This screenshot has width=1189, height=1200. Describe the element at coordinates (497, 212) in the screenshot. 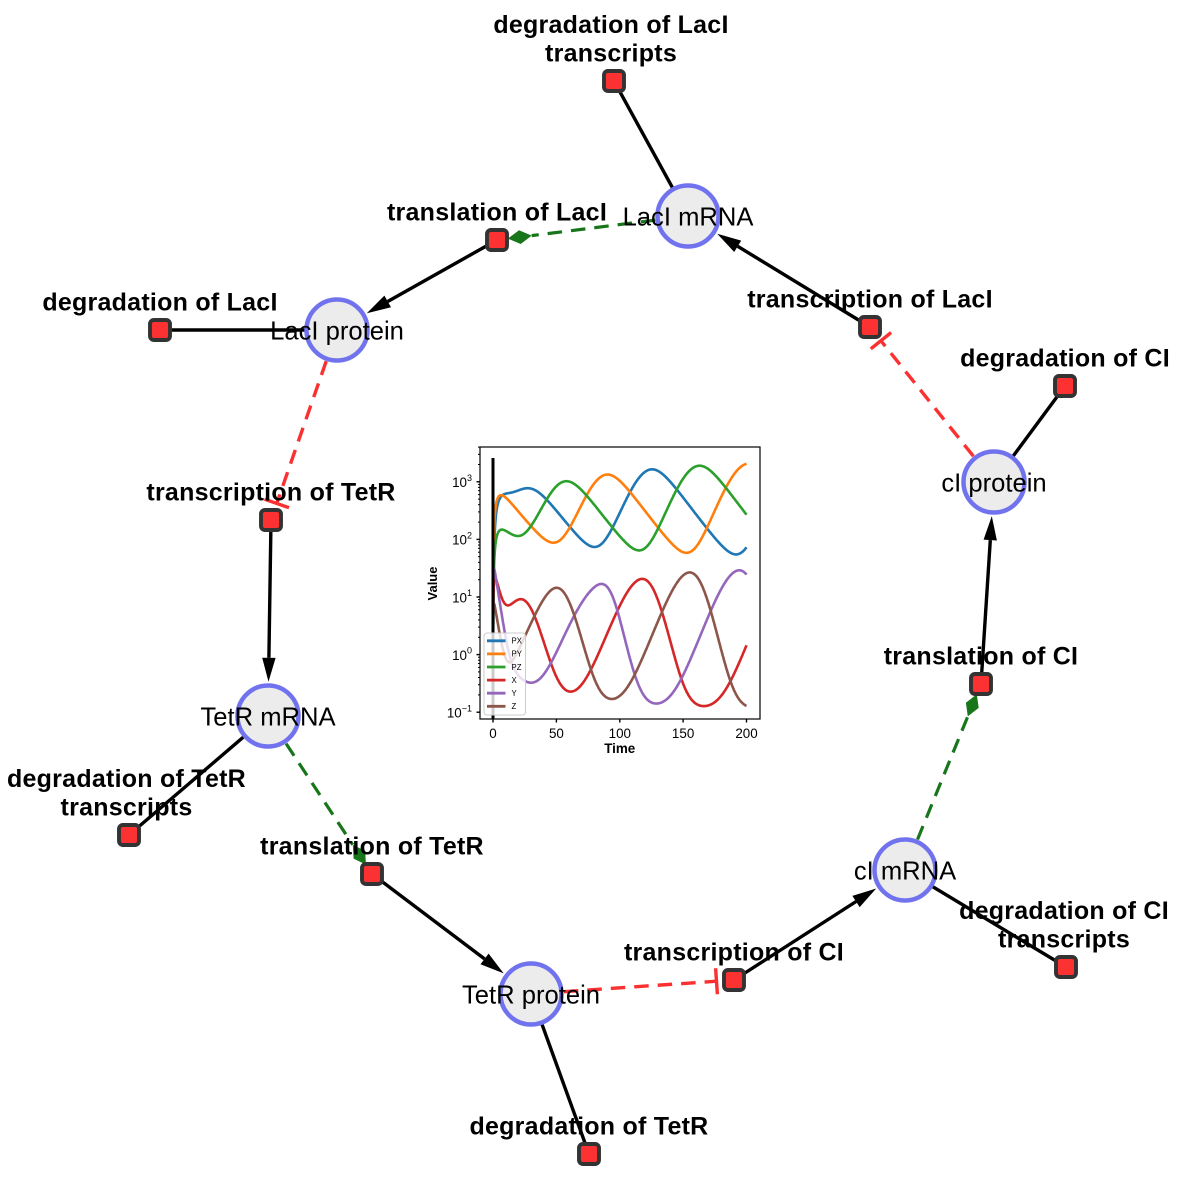

I see `svg-text: translation of LacI` at that location.